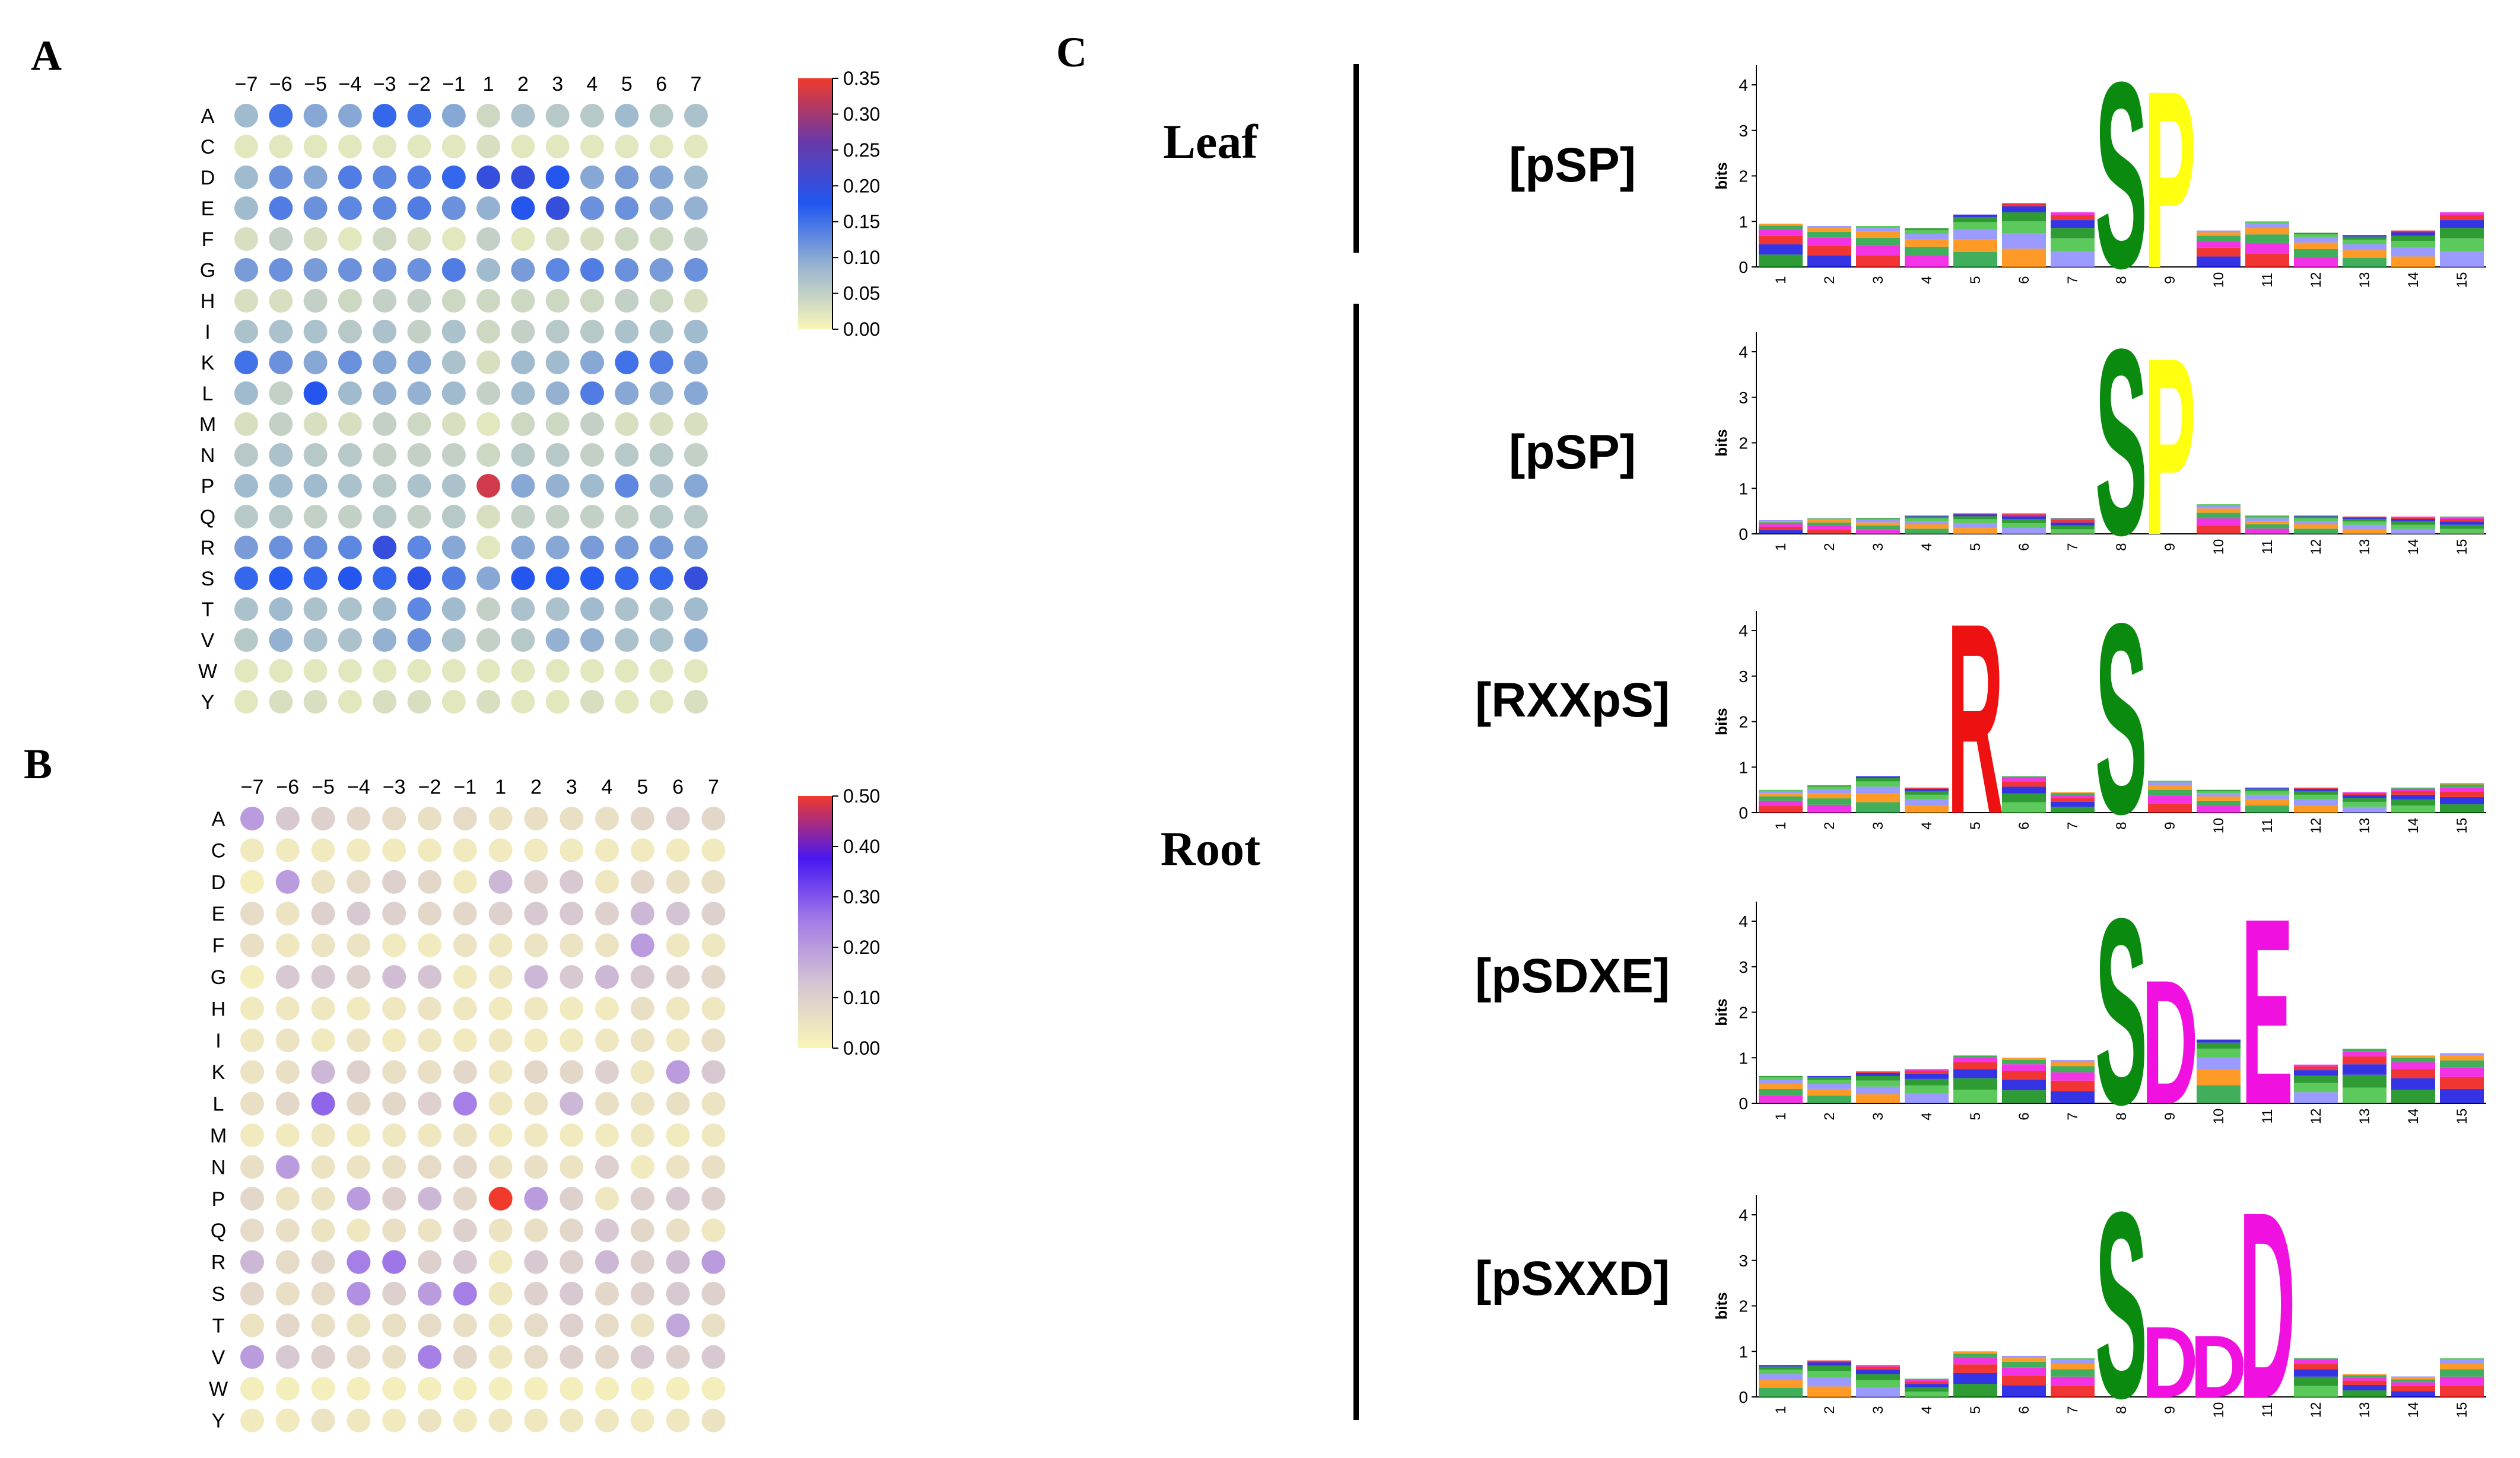 The height and width of the screenshot is (1458, 2520). What do you see at coordinates (2462, 1117) in the screenshot?
I see `logo-x-tick-label: 15` at bounding box center [2462, 1117].